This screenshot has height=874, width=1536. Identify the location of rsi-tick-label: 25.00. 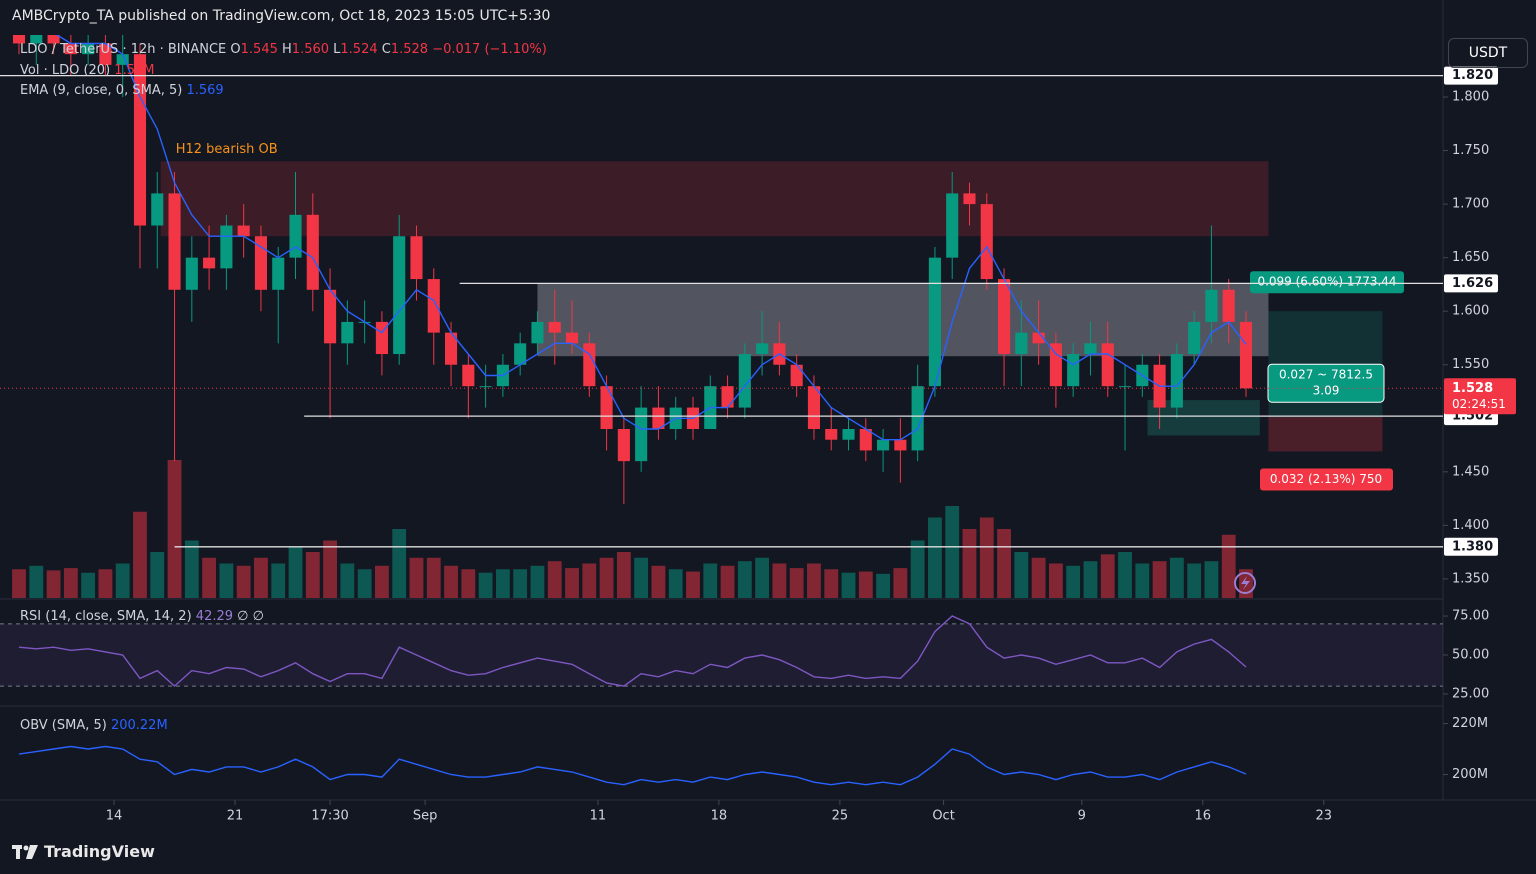
(1470, 693).